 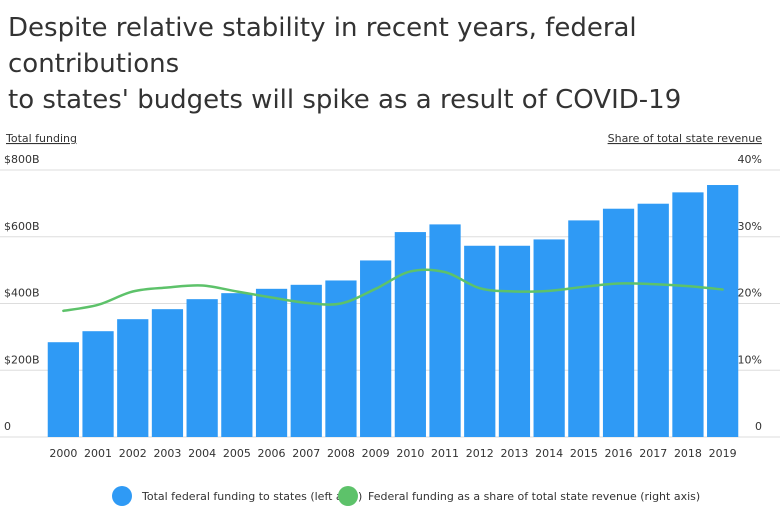 What do you see at coordinates (653, 453) in the screenshot?
I see `x-tick-label: 2017` at bounding box center [653, 453].